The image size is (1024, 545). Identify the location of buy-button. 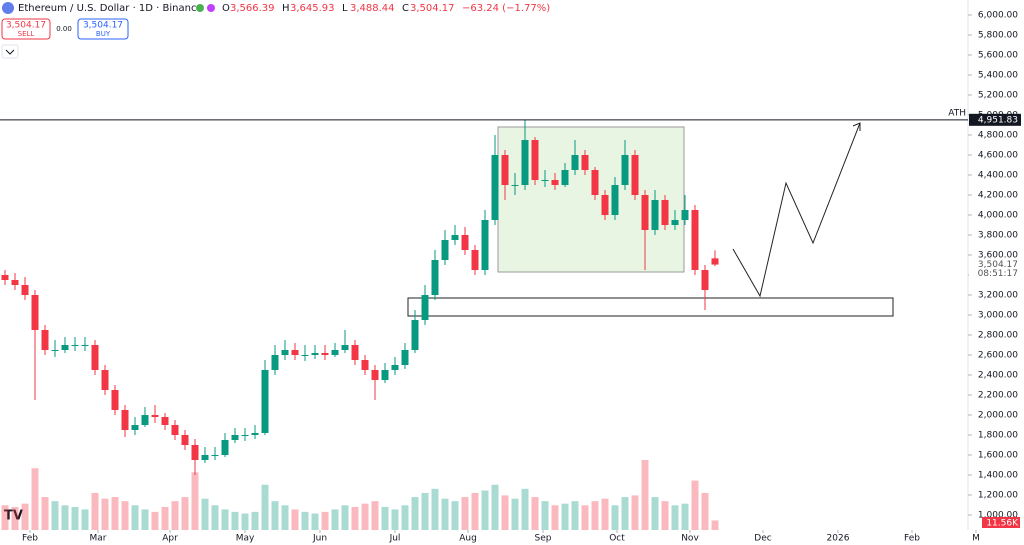
(103, 29).